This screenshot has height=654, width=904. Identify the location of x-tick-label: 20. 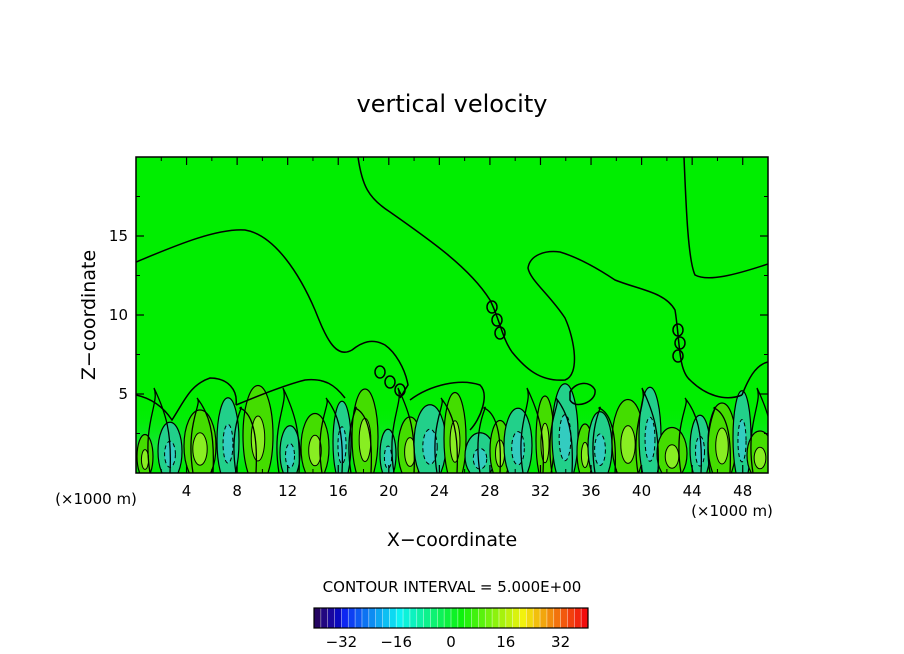
(388, 491).